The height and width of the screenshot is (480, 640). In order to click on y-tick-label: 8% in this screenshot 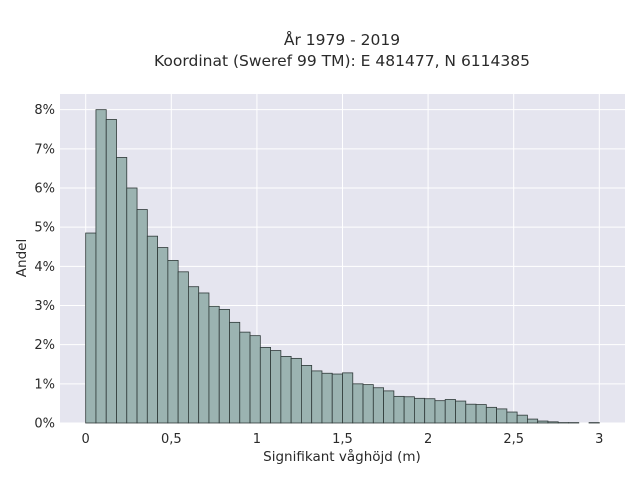, I will do `click(44, 110)`.